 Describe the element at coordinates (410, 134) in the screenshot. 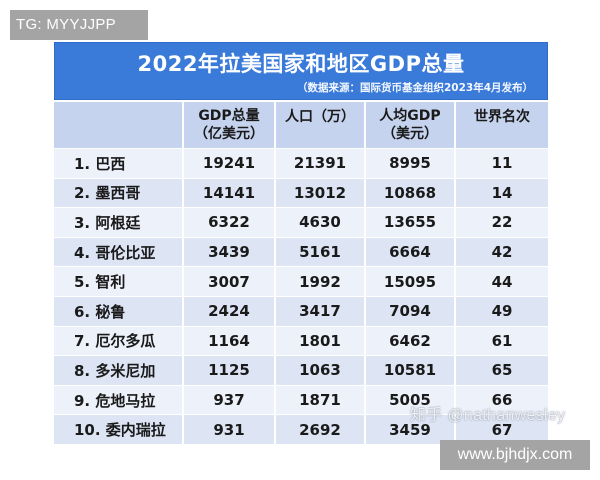

I see `header-per-capita-line2: （美元）` at that location.